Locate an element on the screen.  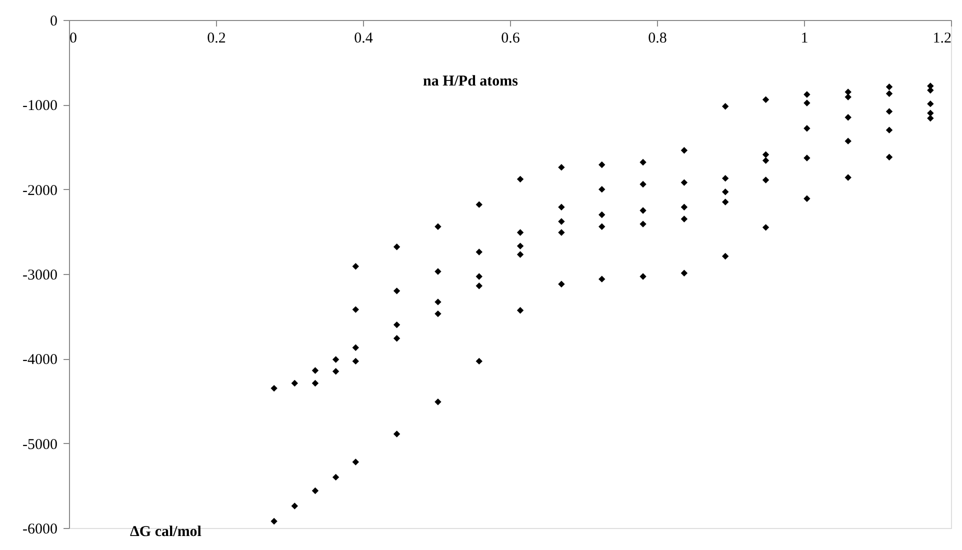
y-tick-label: 0 is located at coordinates (54, 22).